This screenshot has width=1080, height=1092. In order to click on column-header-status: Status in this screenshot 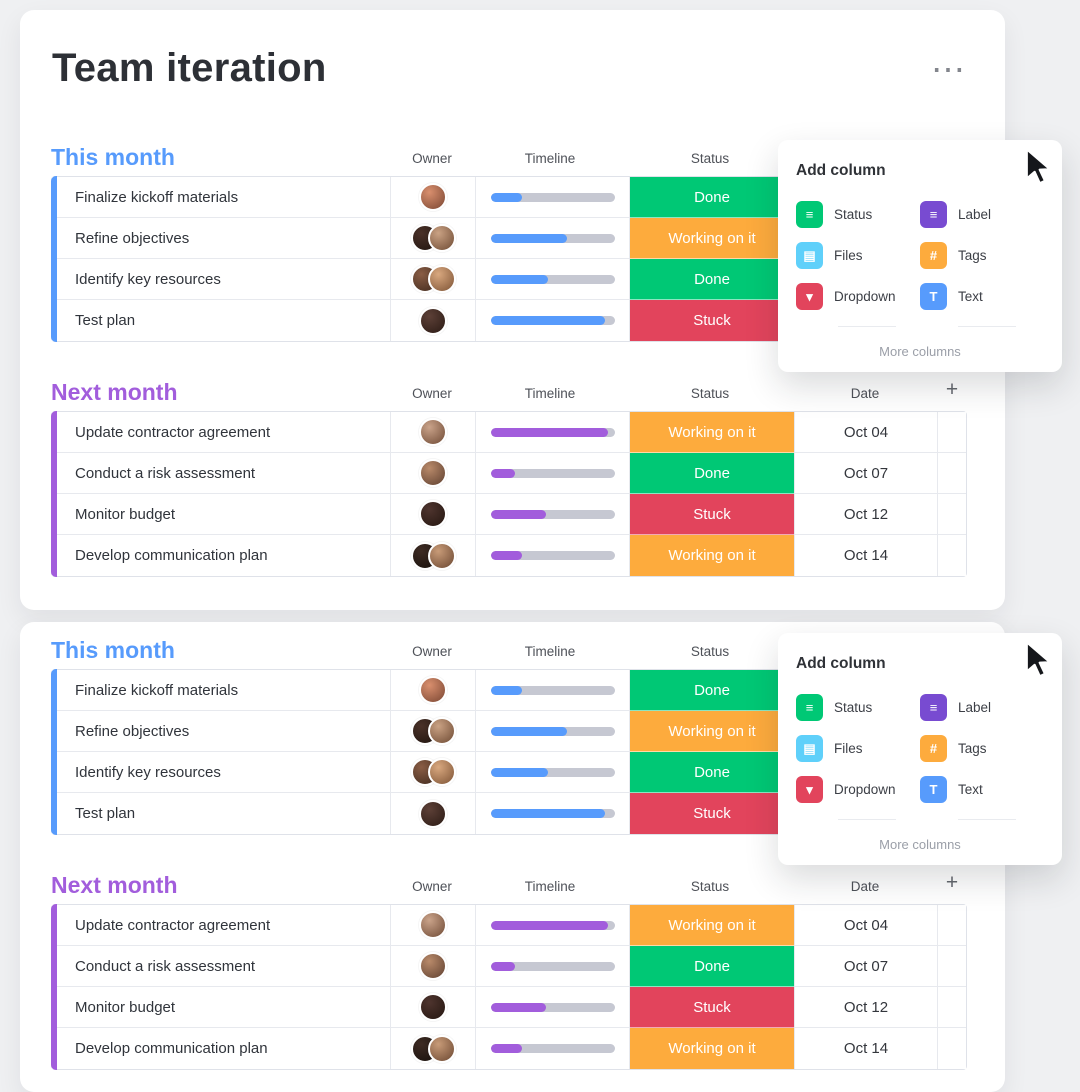, I will do `click(710, 158)`.